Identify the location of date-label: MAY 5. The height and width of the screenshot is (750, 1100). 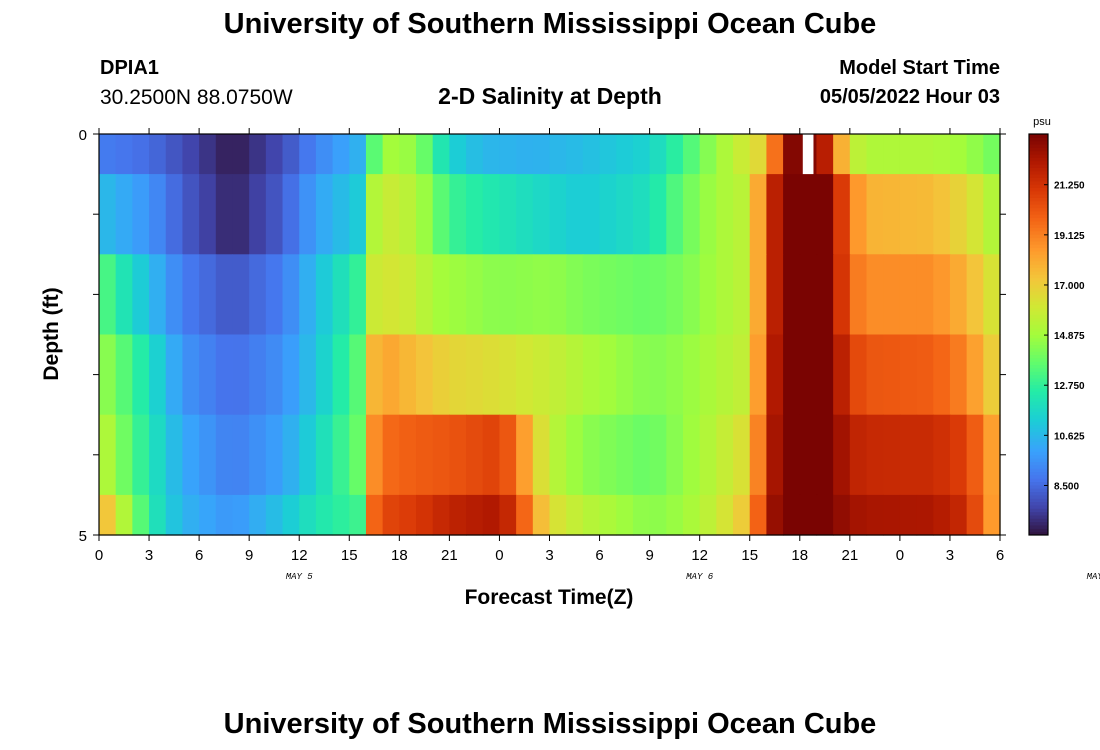
(300, 577).